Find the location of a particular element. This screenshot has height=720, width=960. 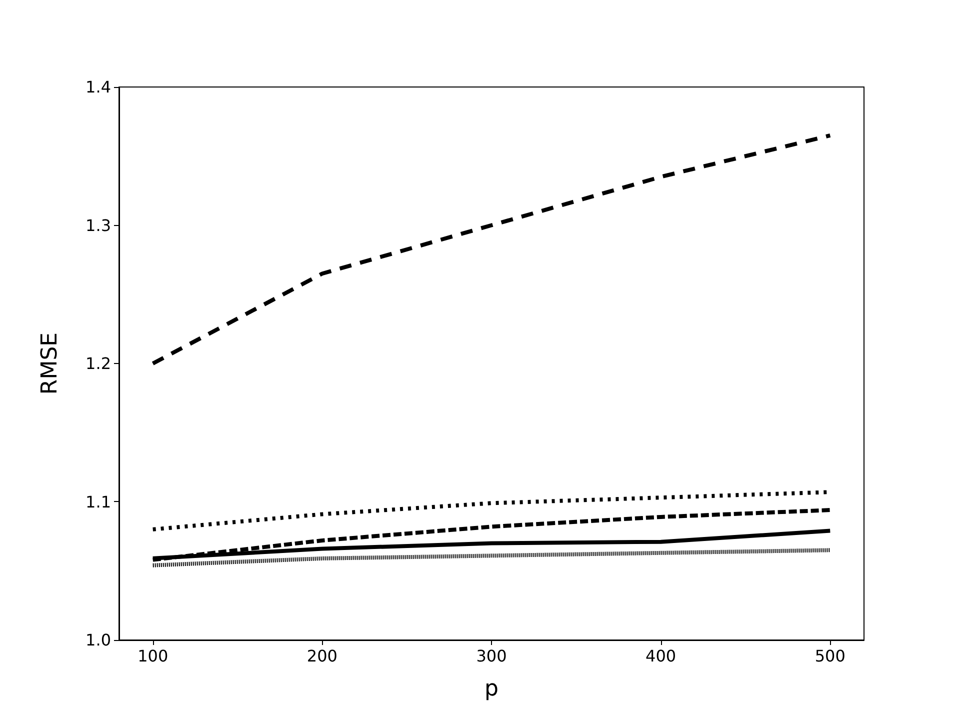

x-tick-label: 300 is located at coordinates (491, 656).